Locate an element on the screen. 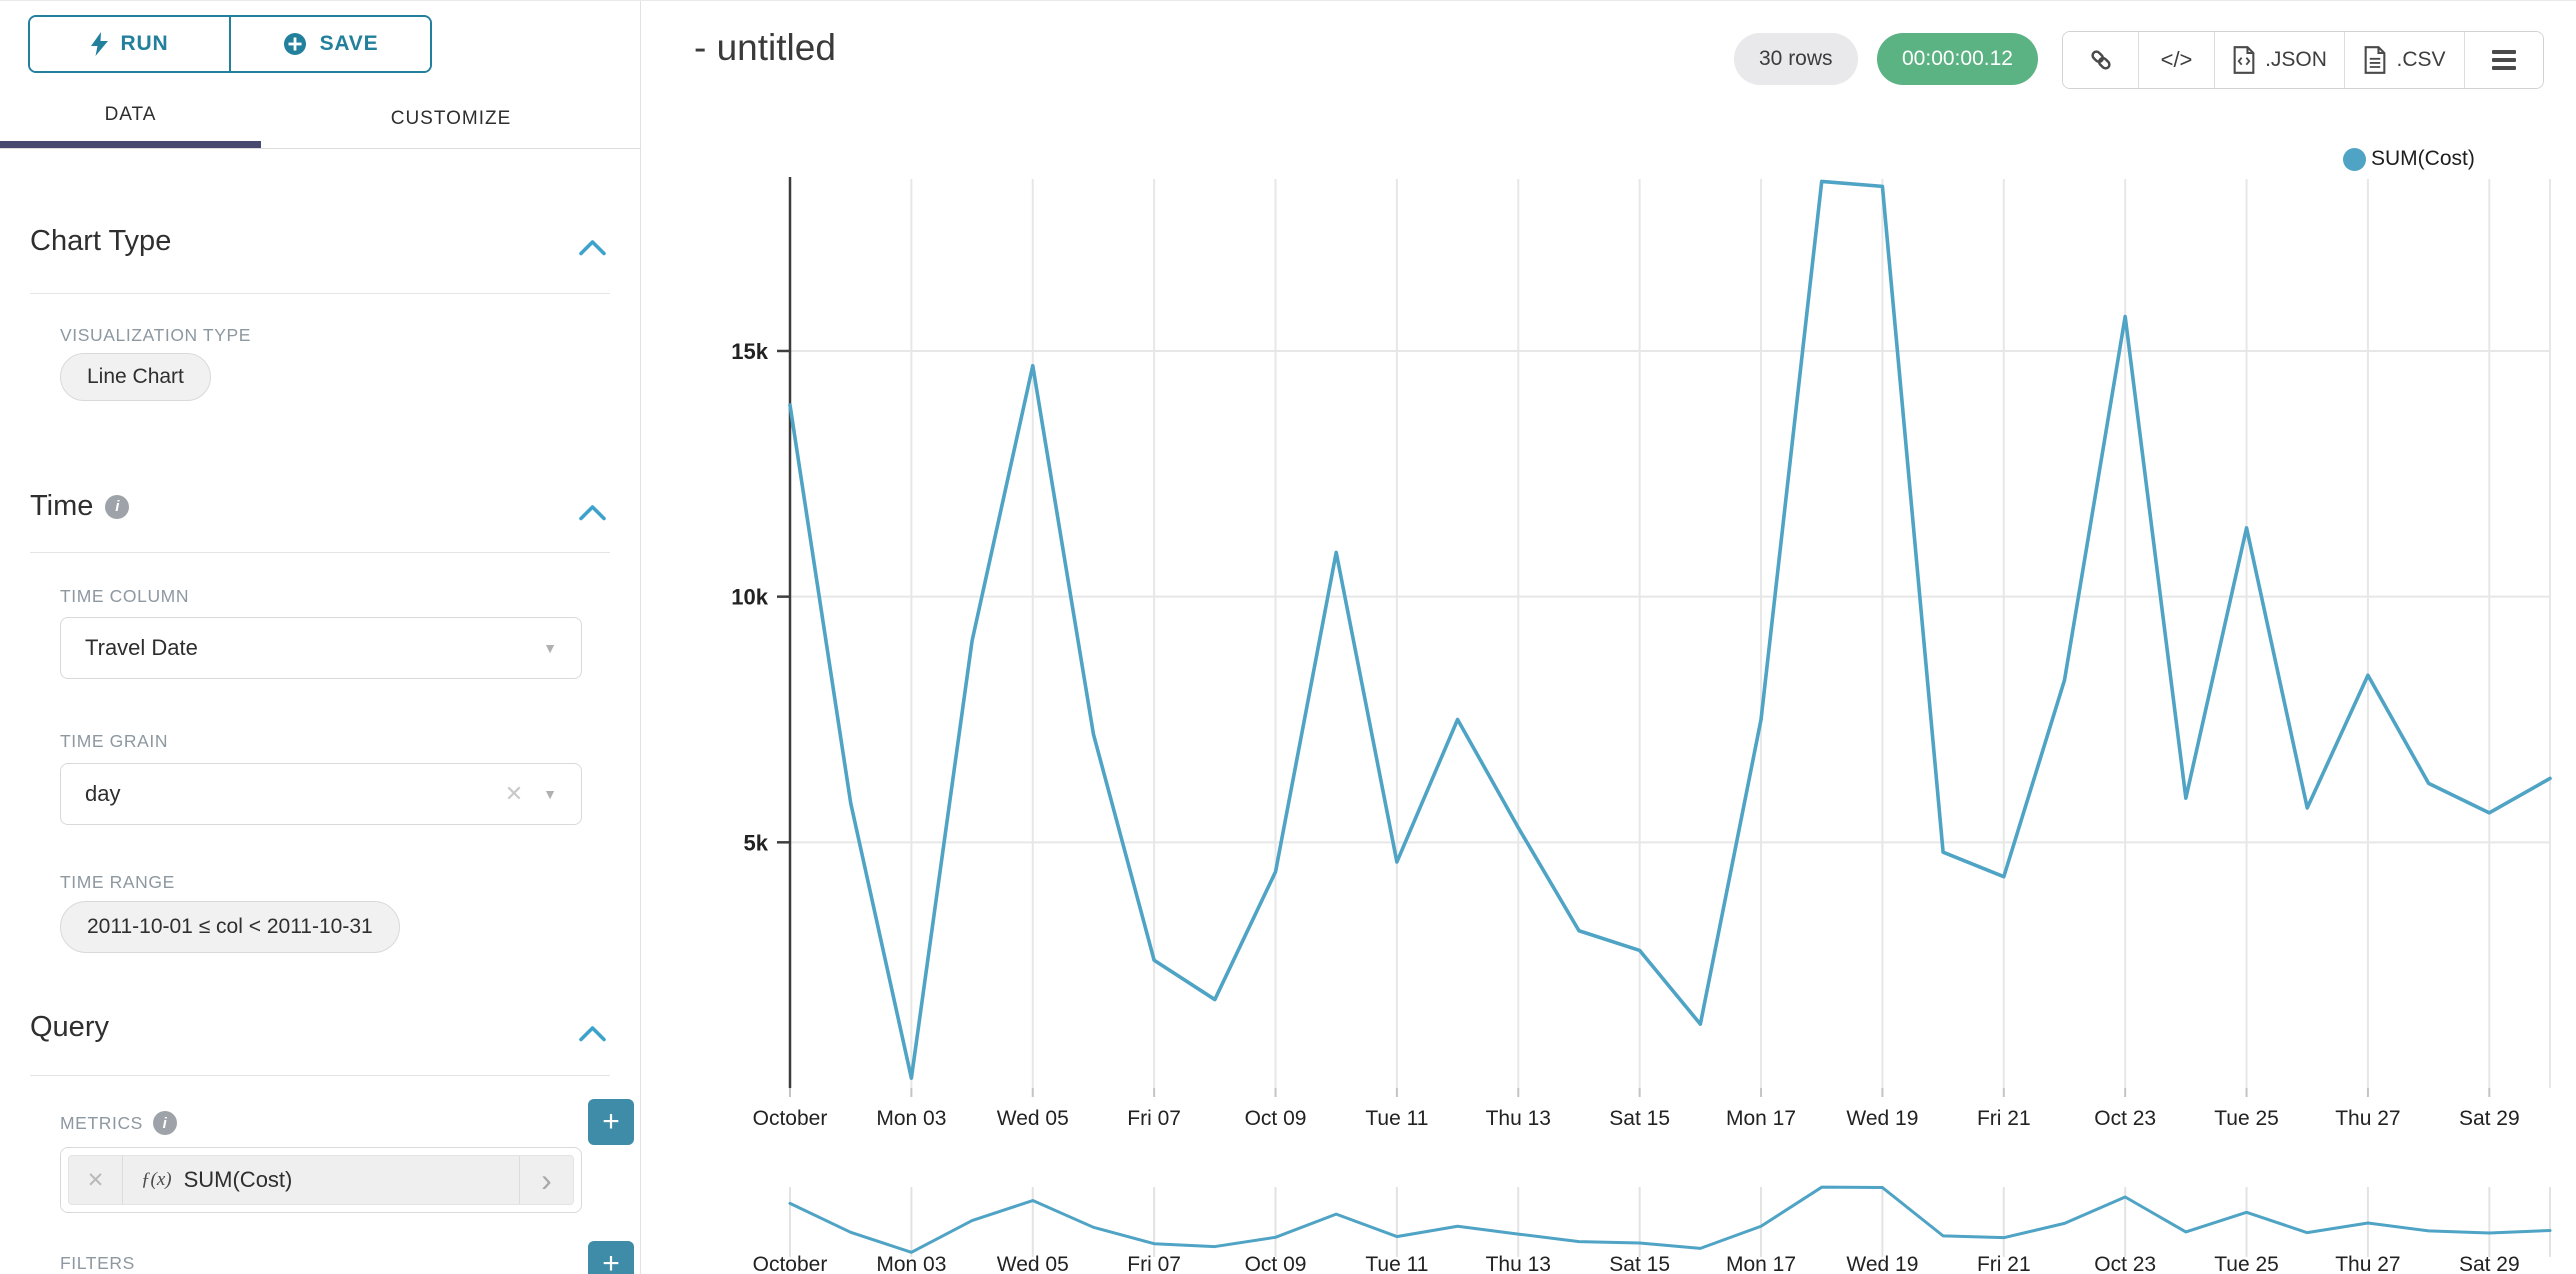  mini-x-axis-label: Thu 13 is located at coordinates (1518, 1263).